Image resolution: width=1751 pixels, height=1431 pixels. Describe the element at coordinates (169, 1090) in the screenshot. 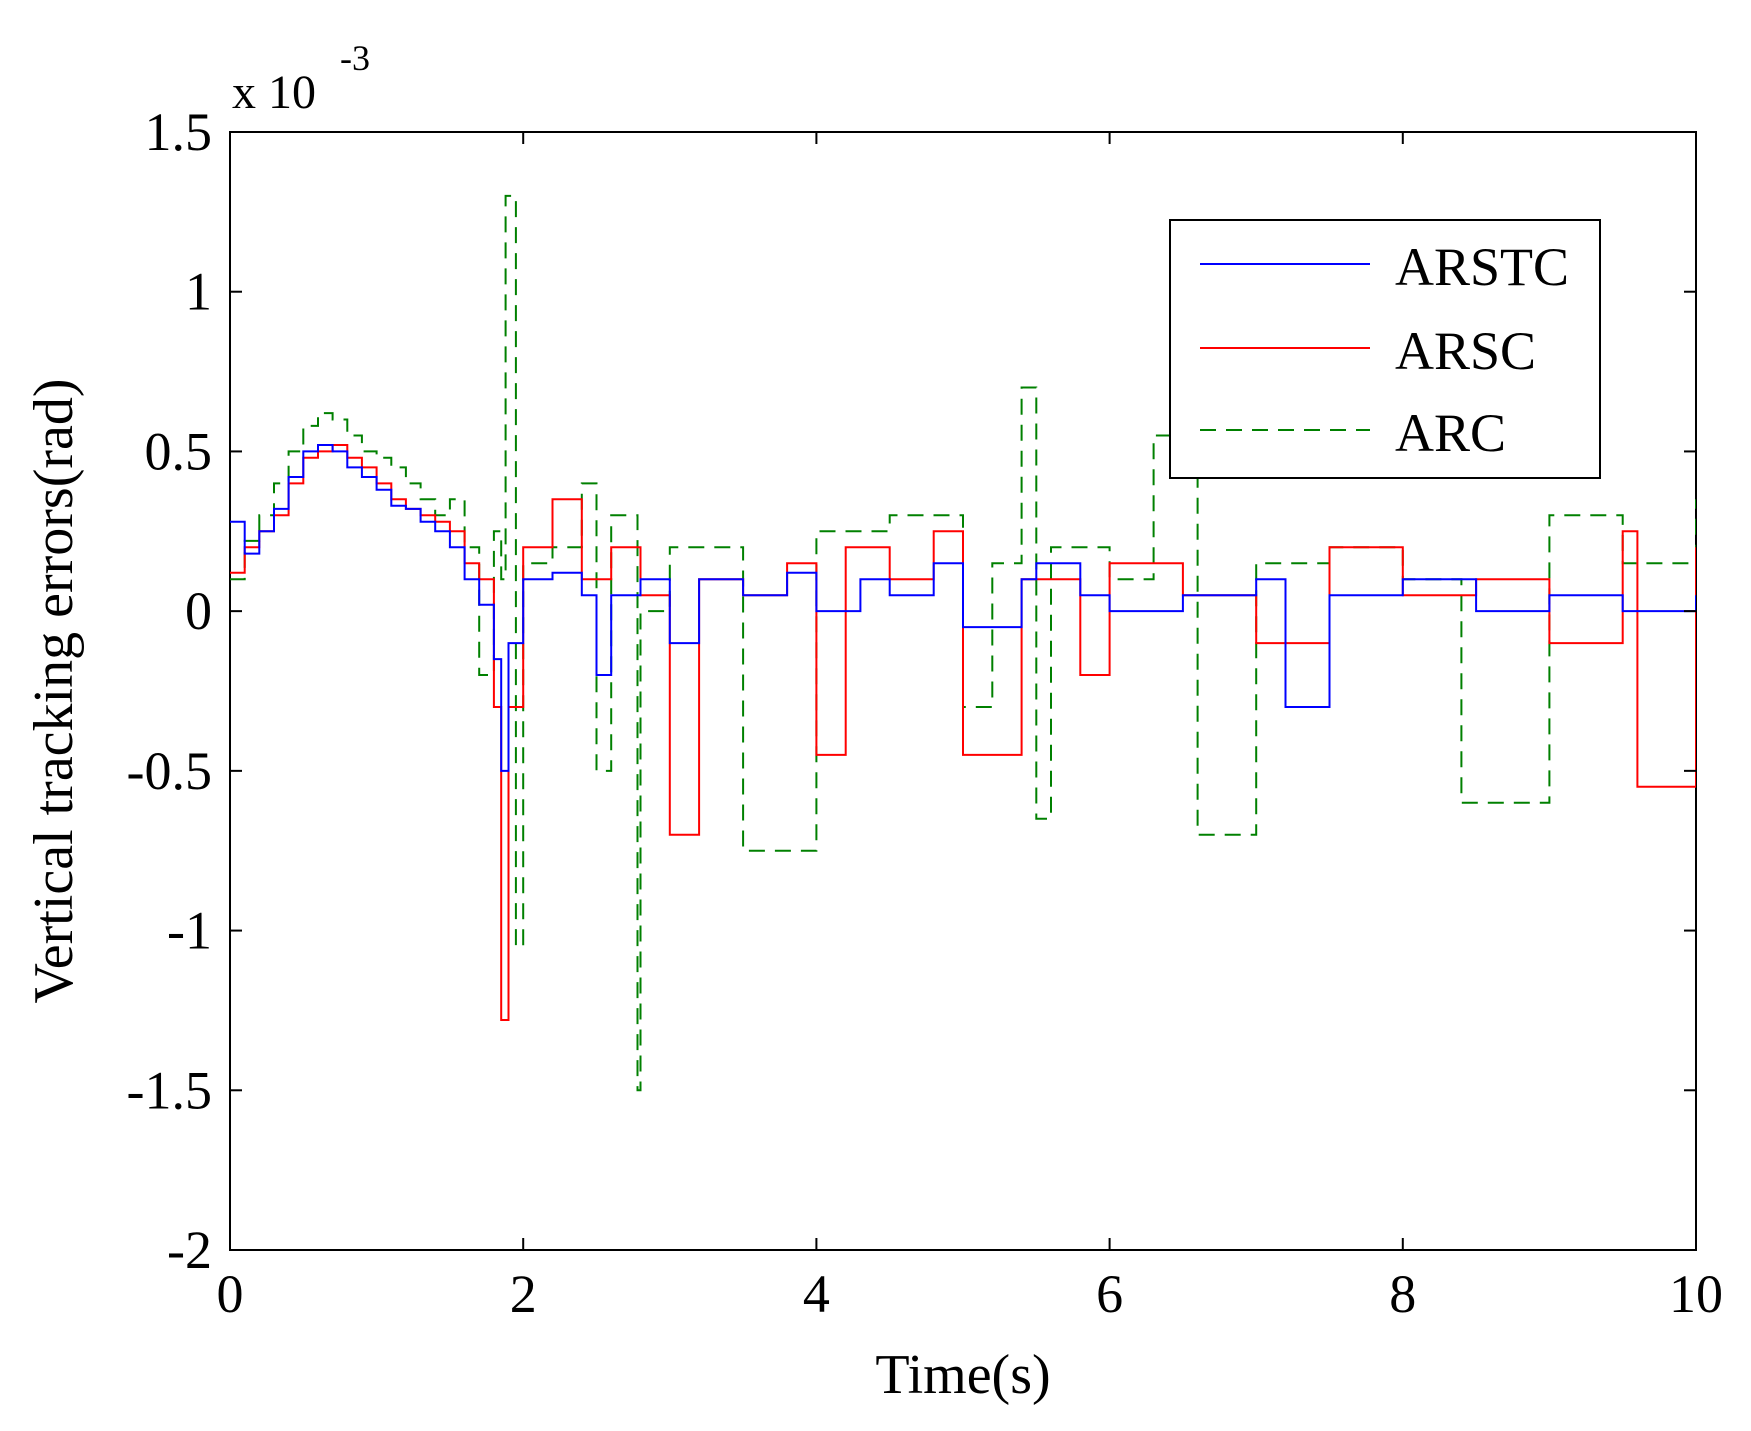

I see `y-tick-label: -1.5` at that location.